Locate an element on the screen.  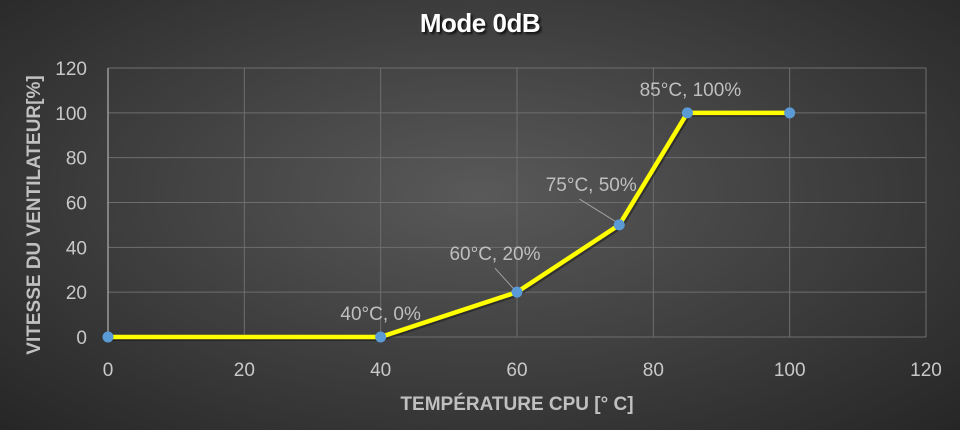
y-tick-label: 120 is located at coordinates (71, 69).